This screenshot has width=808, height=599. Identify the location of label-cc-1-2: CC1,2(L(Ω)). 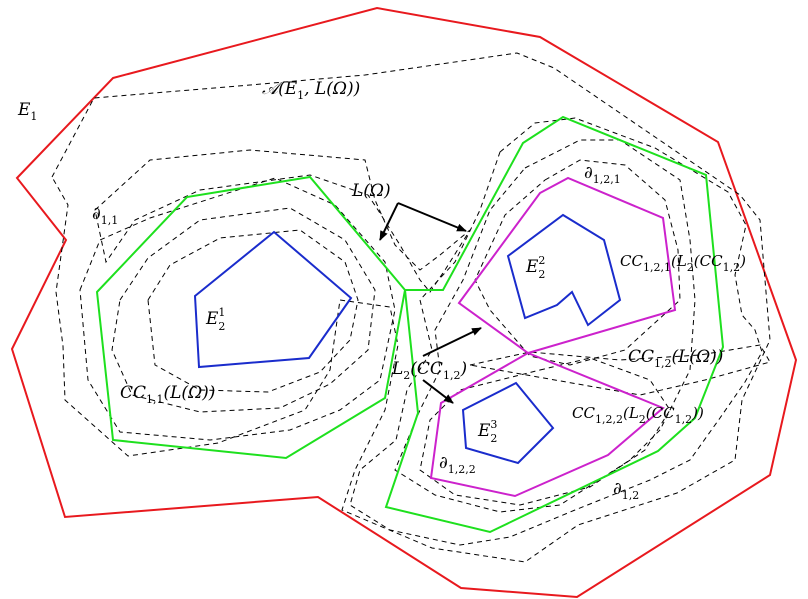
(675, 358).